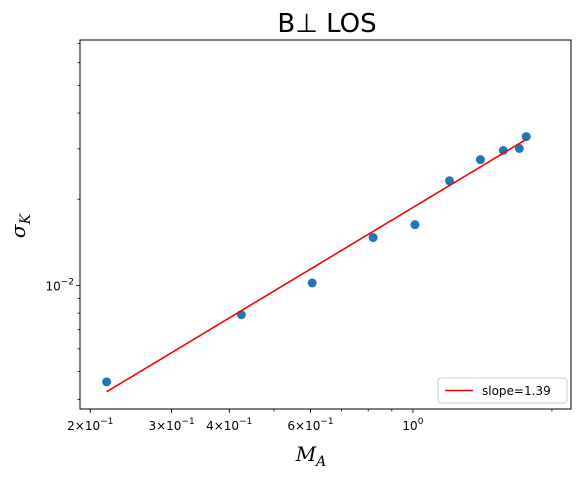 This screenshot has width=587, height=477. I want to click on x-axis-label-main: M, so click(306, 454).